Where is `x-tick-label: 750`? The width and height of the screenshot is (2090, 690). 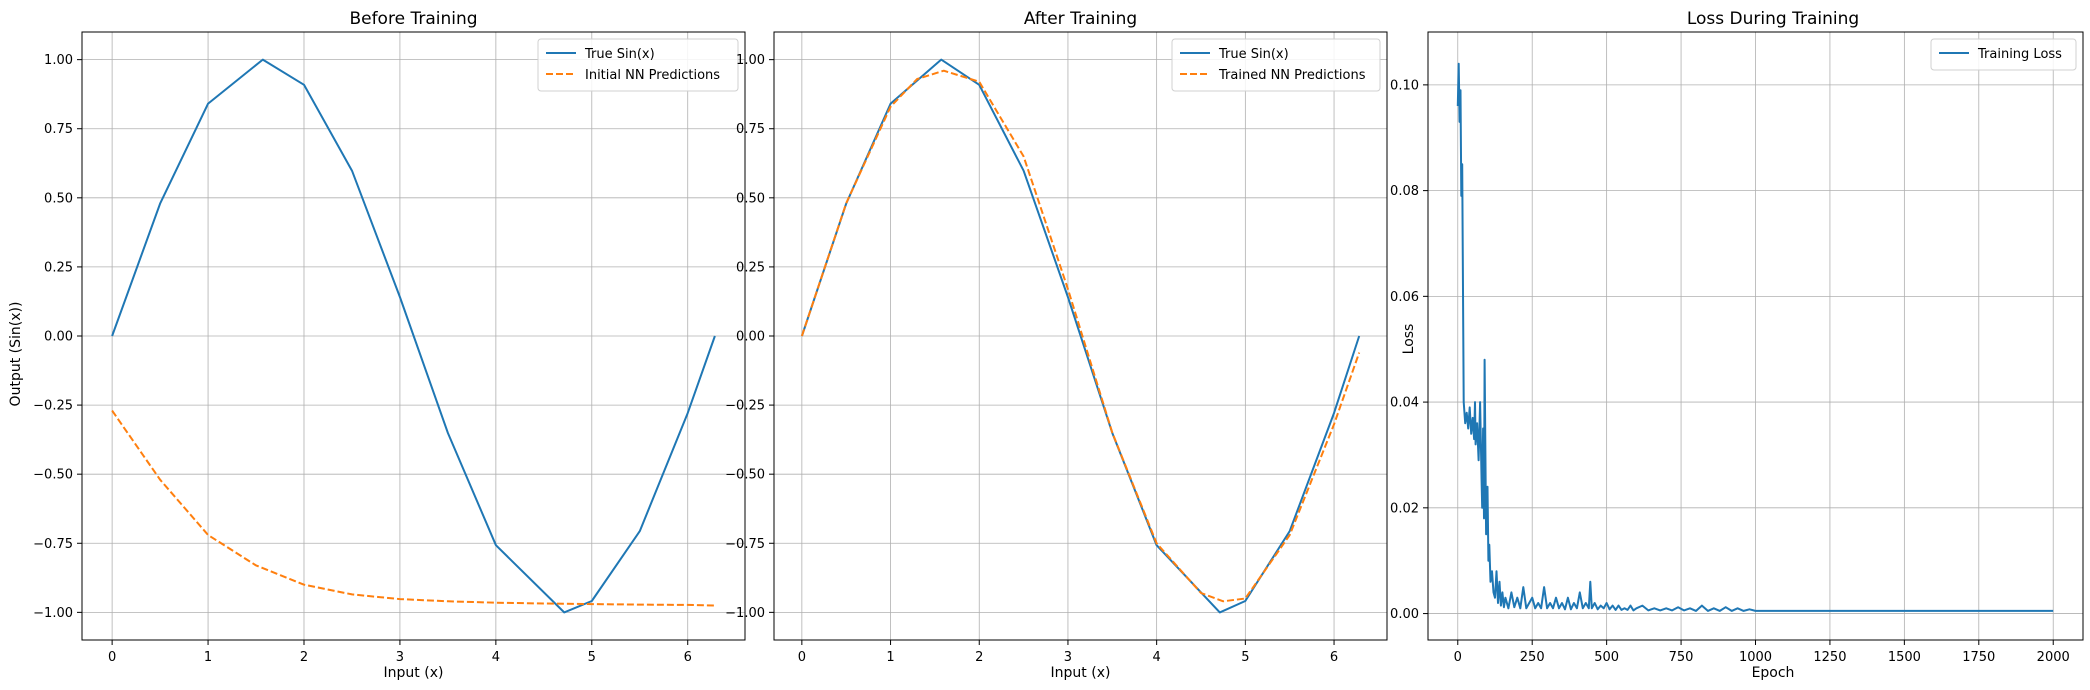 x-tick-label: 750 is located at coordinates (1681, 657).